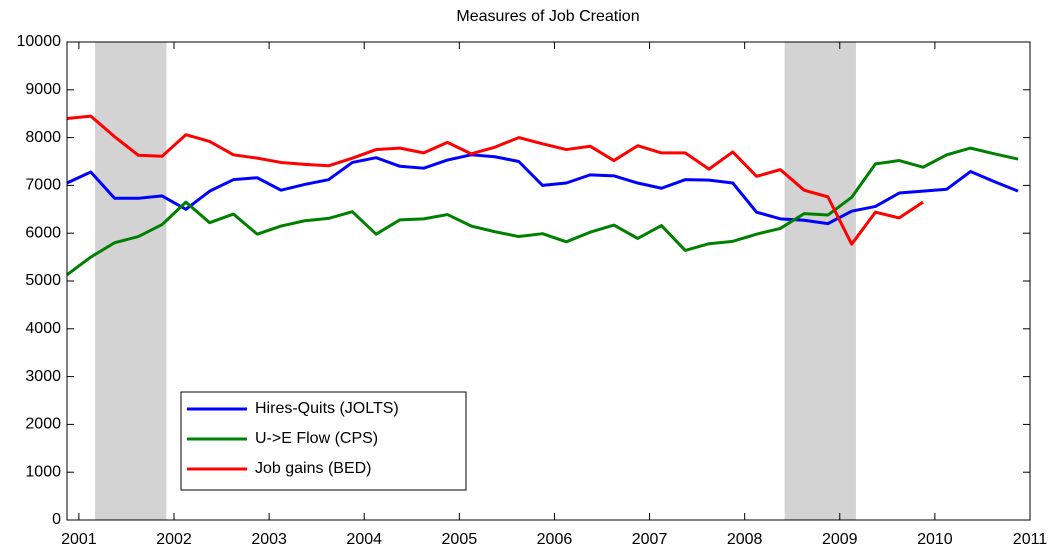  What do you see at coordinates (316, 438) in the screenshot?
I see `legend-label: U->E Flow (CPS)` at bounding box center [316, 438].